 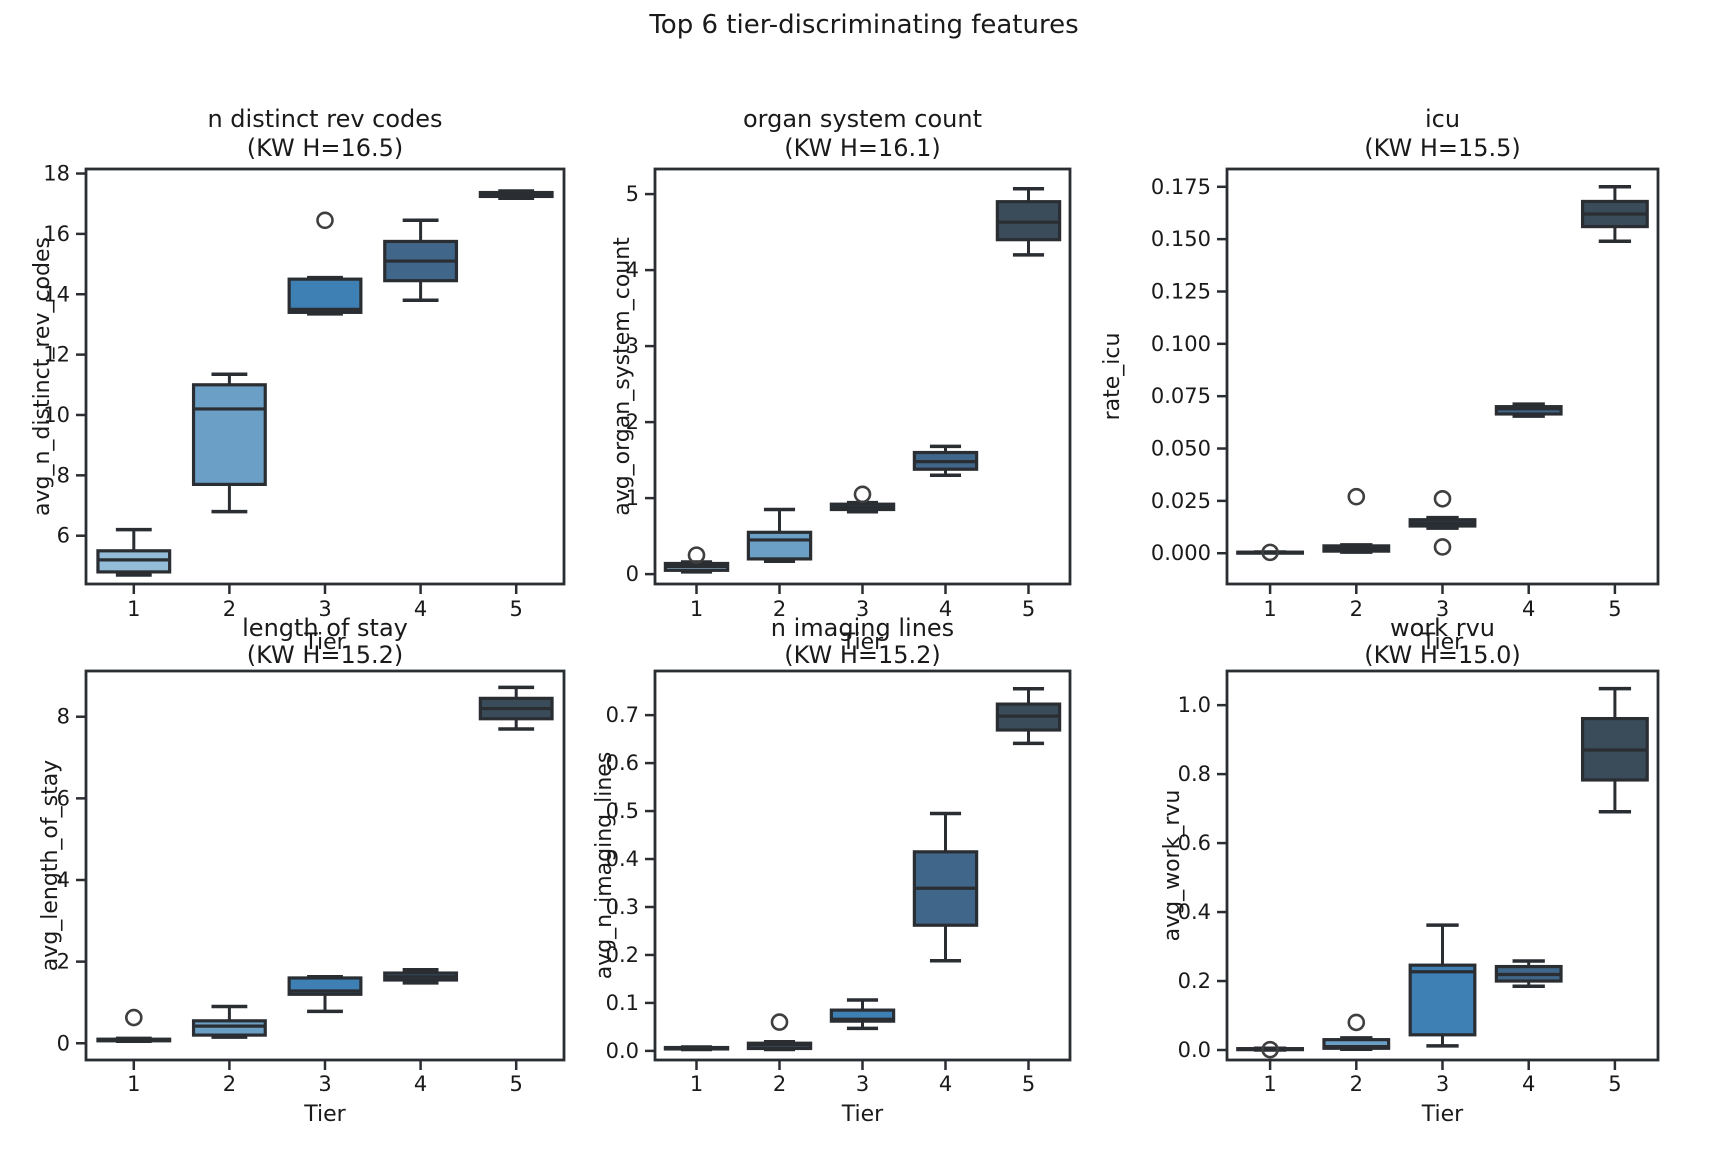 What do you see at coordinates (1442, 119) in the screenshot?
I see `subplot-title: icu` at bounding box center [1442, 119].